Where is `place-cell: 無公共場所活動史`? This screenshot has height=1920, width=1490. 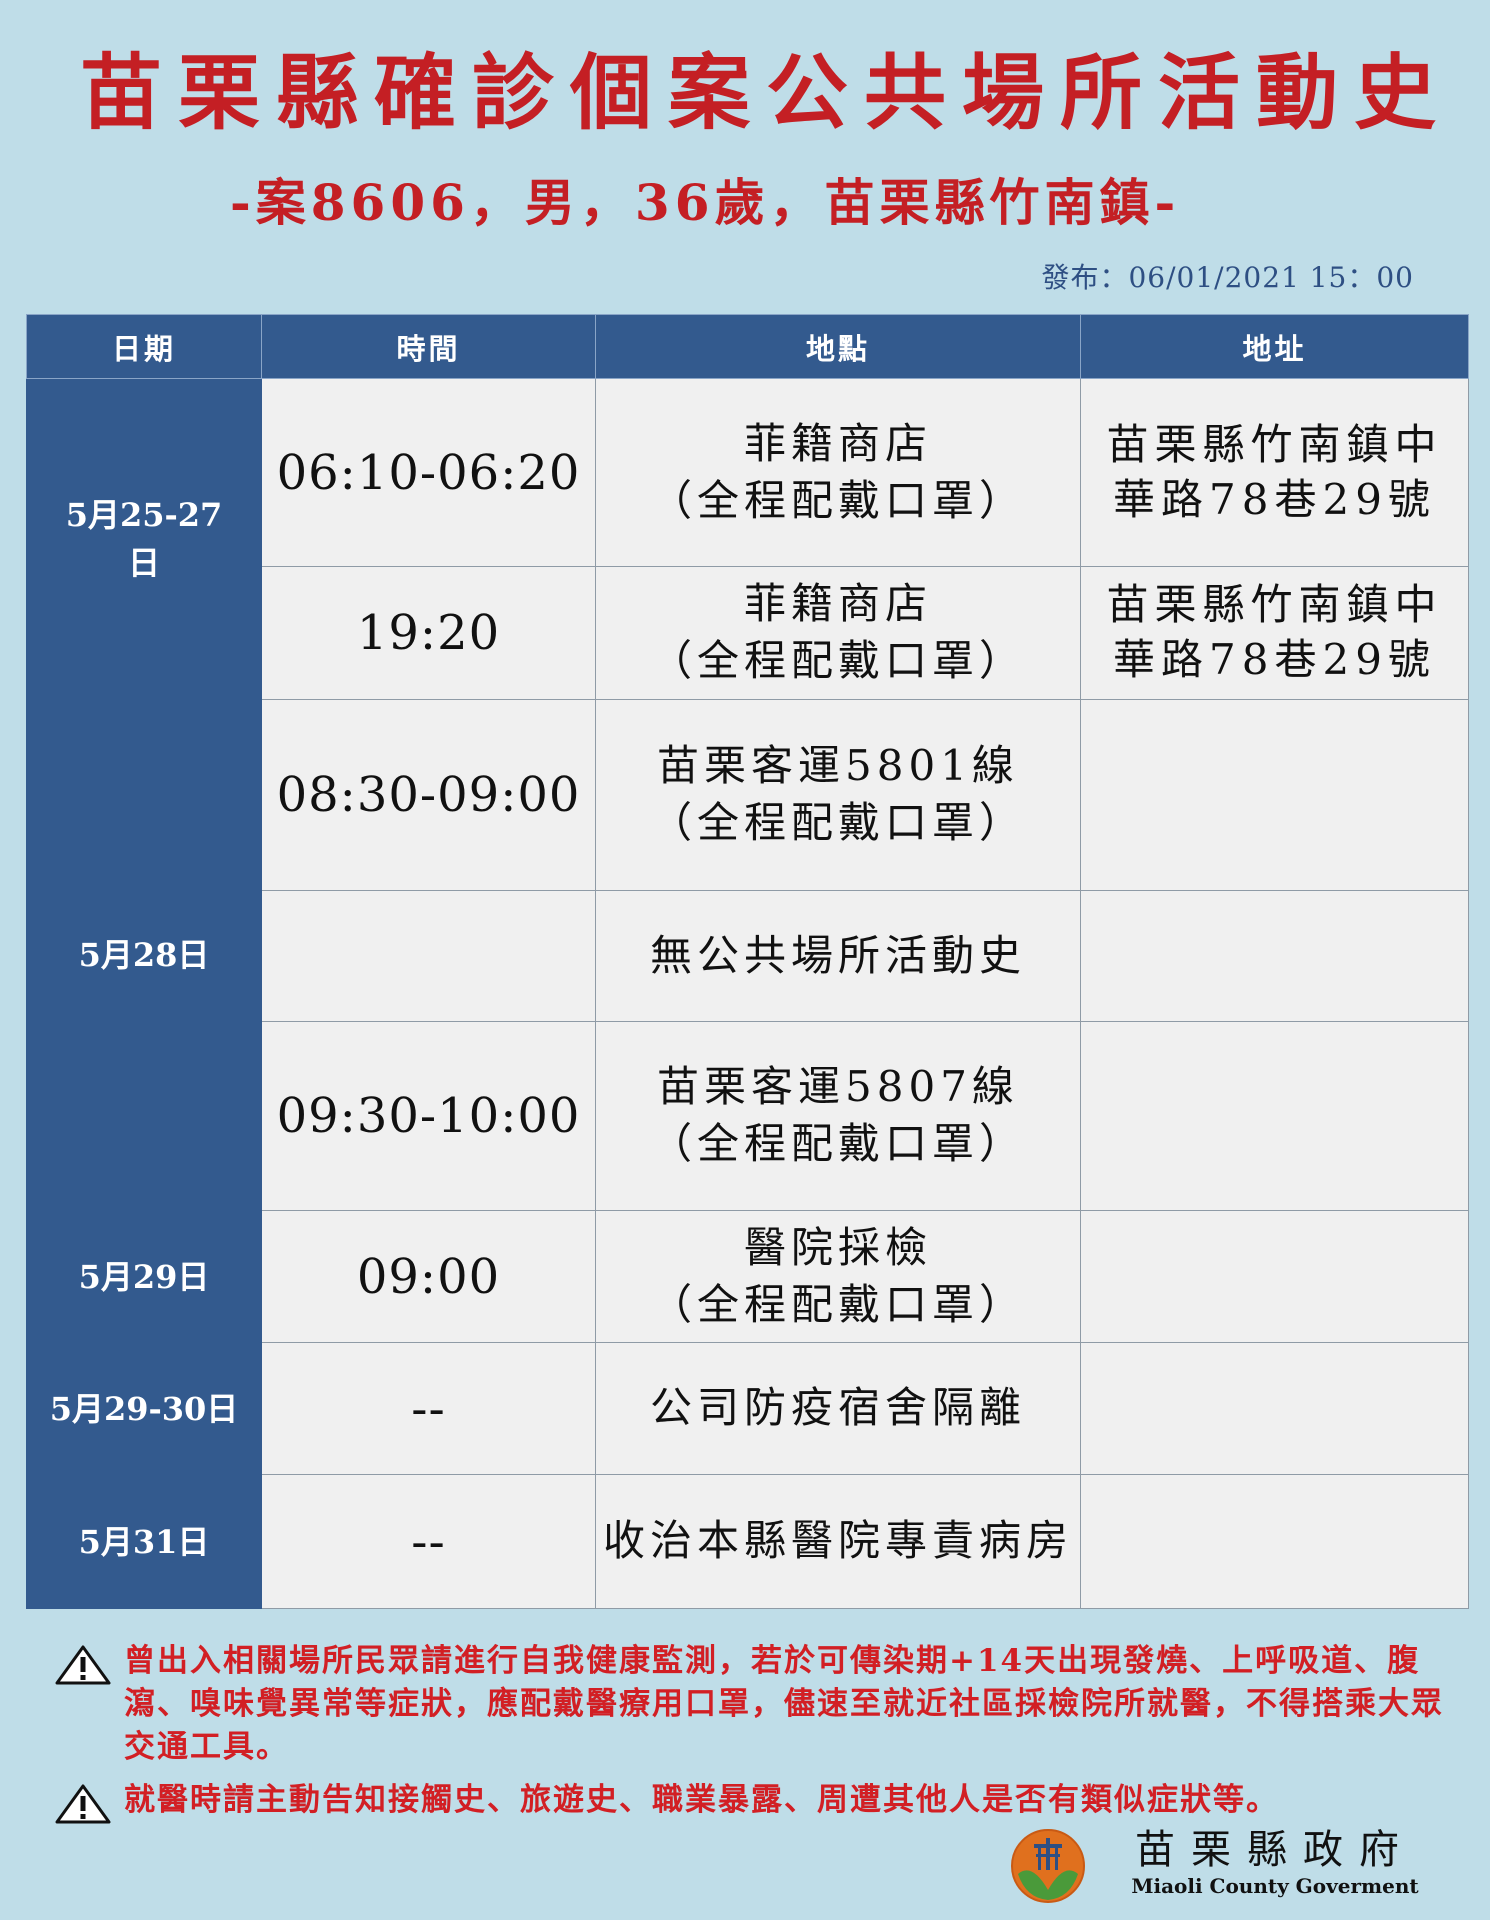
place-cell: 無公共場所活動史 is located at coordinates (838, 956).